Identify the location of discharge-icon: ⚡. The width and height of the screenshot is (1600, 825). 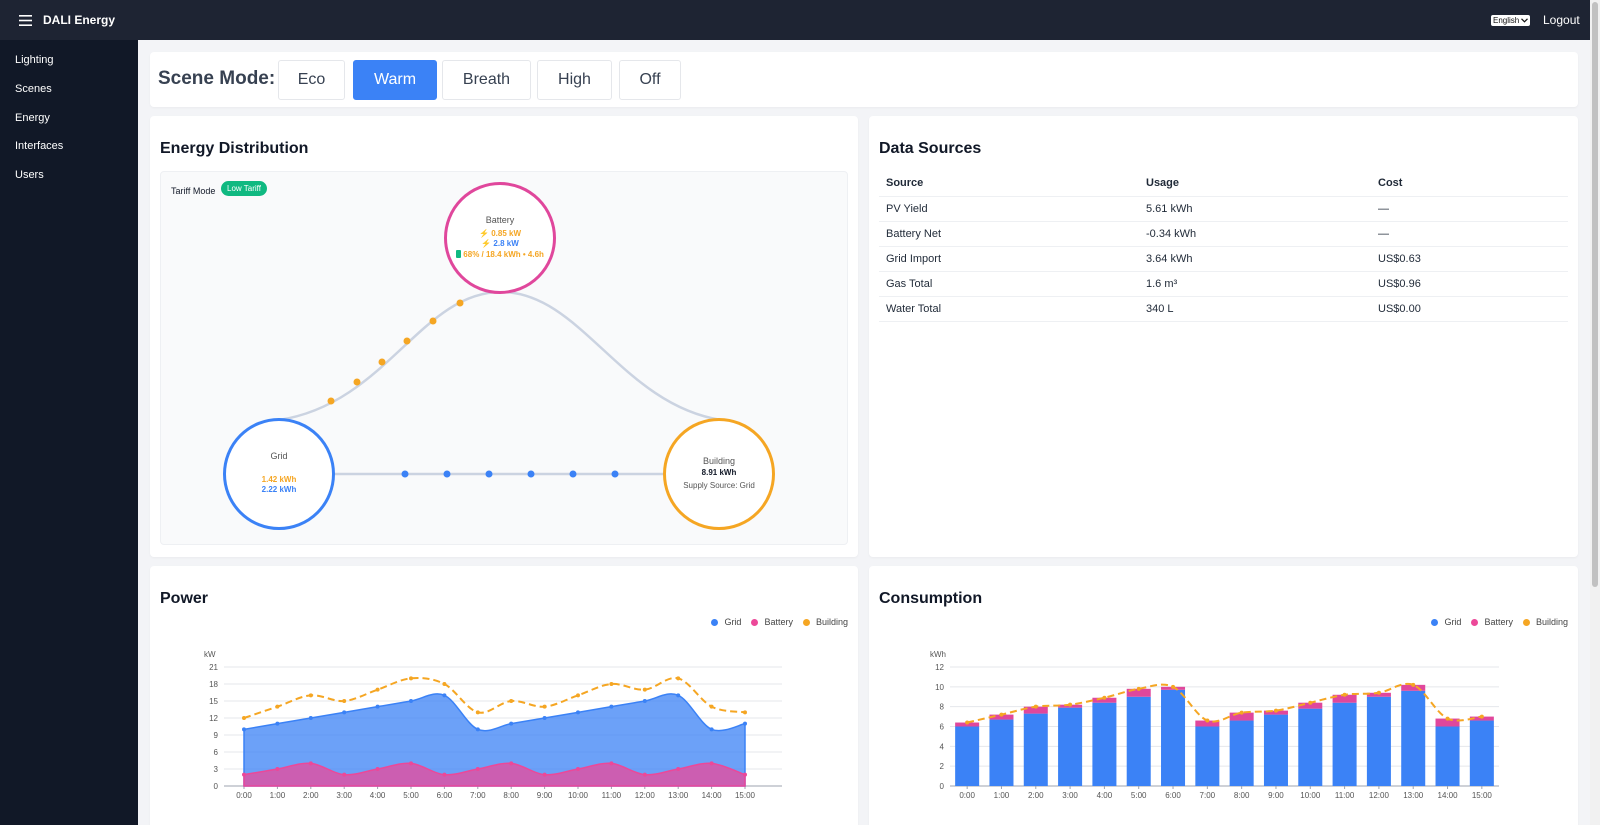
(486, 243).